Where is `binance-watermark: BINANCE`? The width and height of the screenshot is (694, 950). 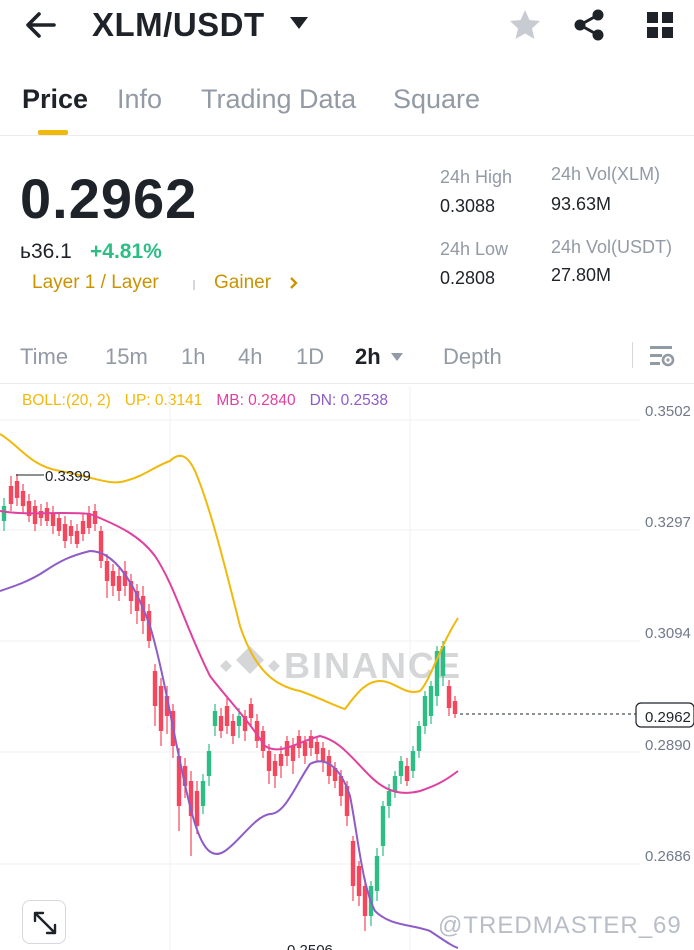 binance-watermark: BINANCE is located at coordinates (340, 665).